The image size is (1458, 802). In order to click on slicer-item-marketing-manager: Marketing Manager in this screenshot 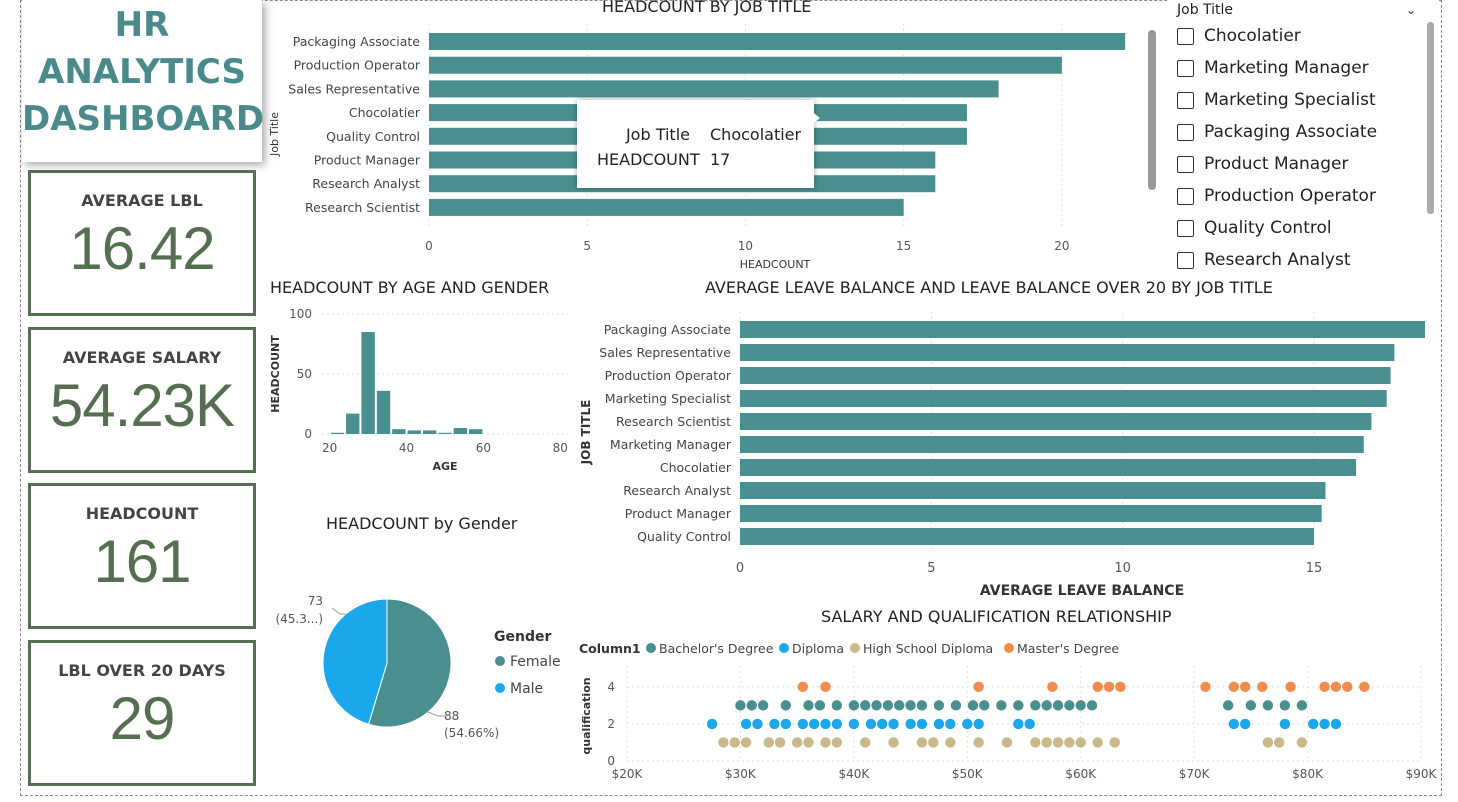, I will do `click(1307, 68)`.